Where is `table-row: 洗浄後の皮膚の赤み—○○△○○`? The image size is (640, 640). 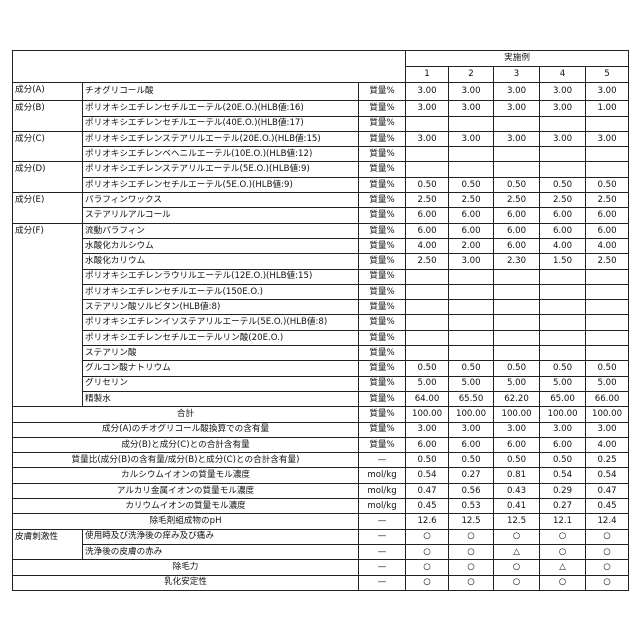 table-row: 洗浄後の皮膚の赤み—○○△○○ is located at coordinates (321, 551).